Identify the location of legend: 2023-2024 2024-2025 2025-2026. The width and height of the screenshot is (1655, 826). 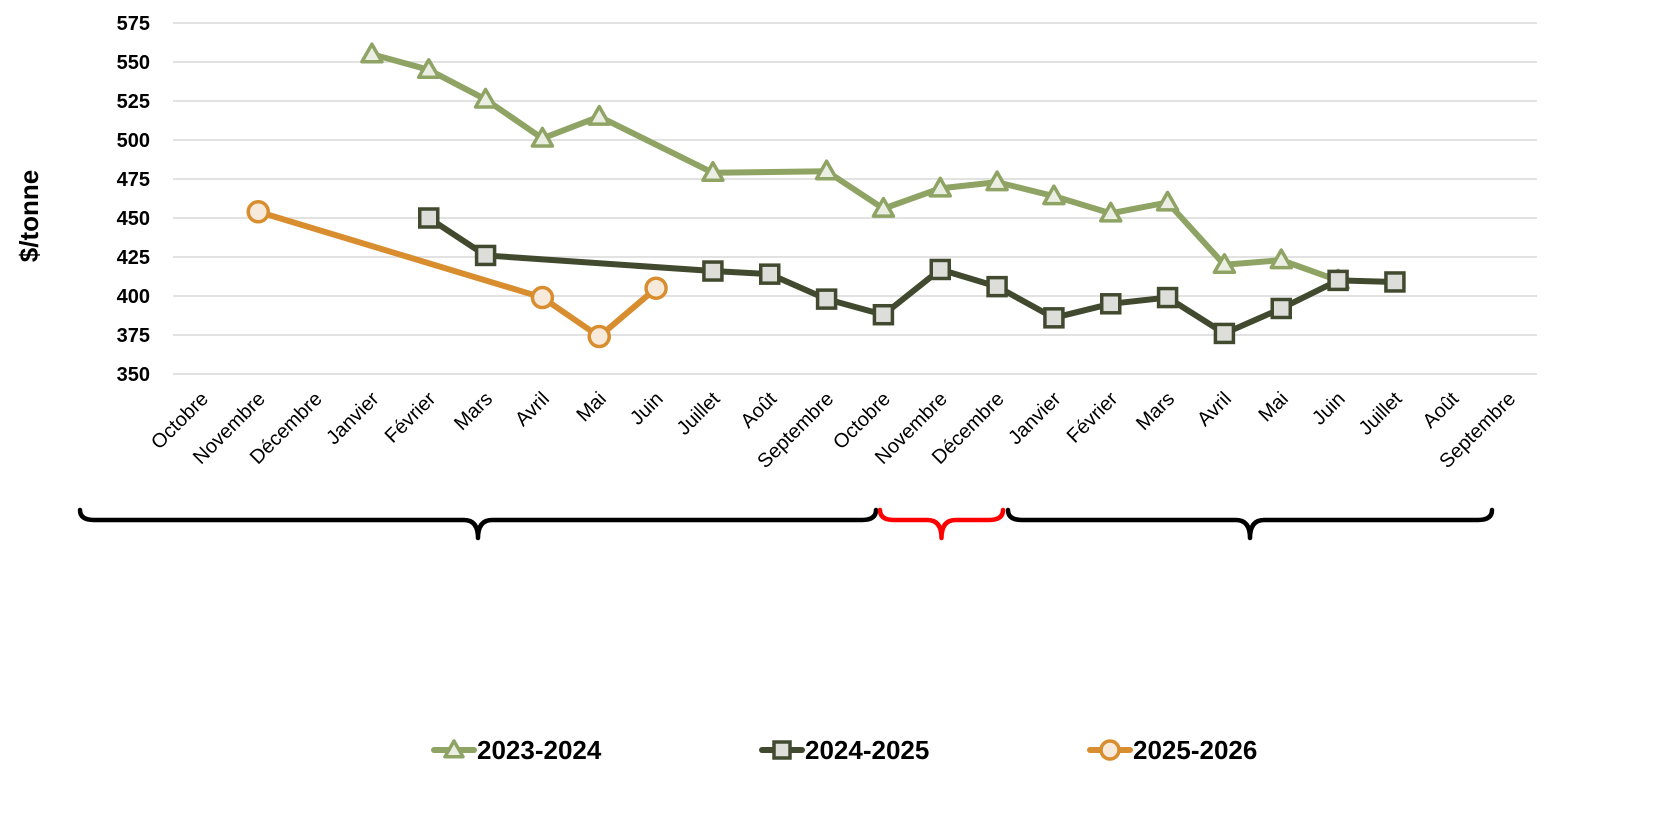
(844, 750).